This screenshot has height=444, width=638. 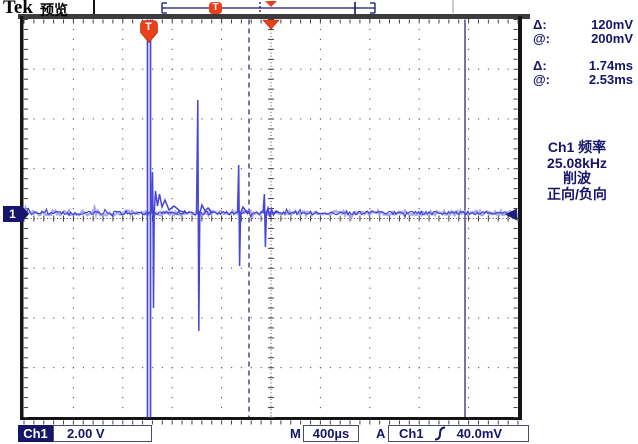 What do you see at coordinates (577, 178) in the screenshot?
I see `clipping-label: 削波` at bounding box center [577, 178].